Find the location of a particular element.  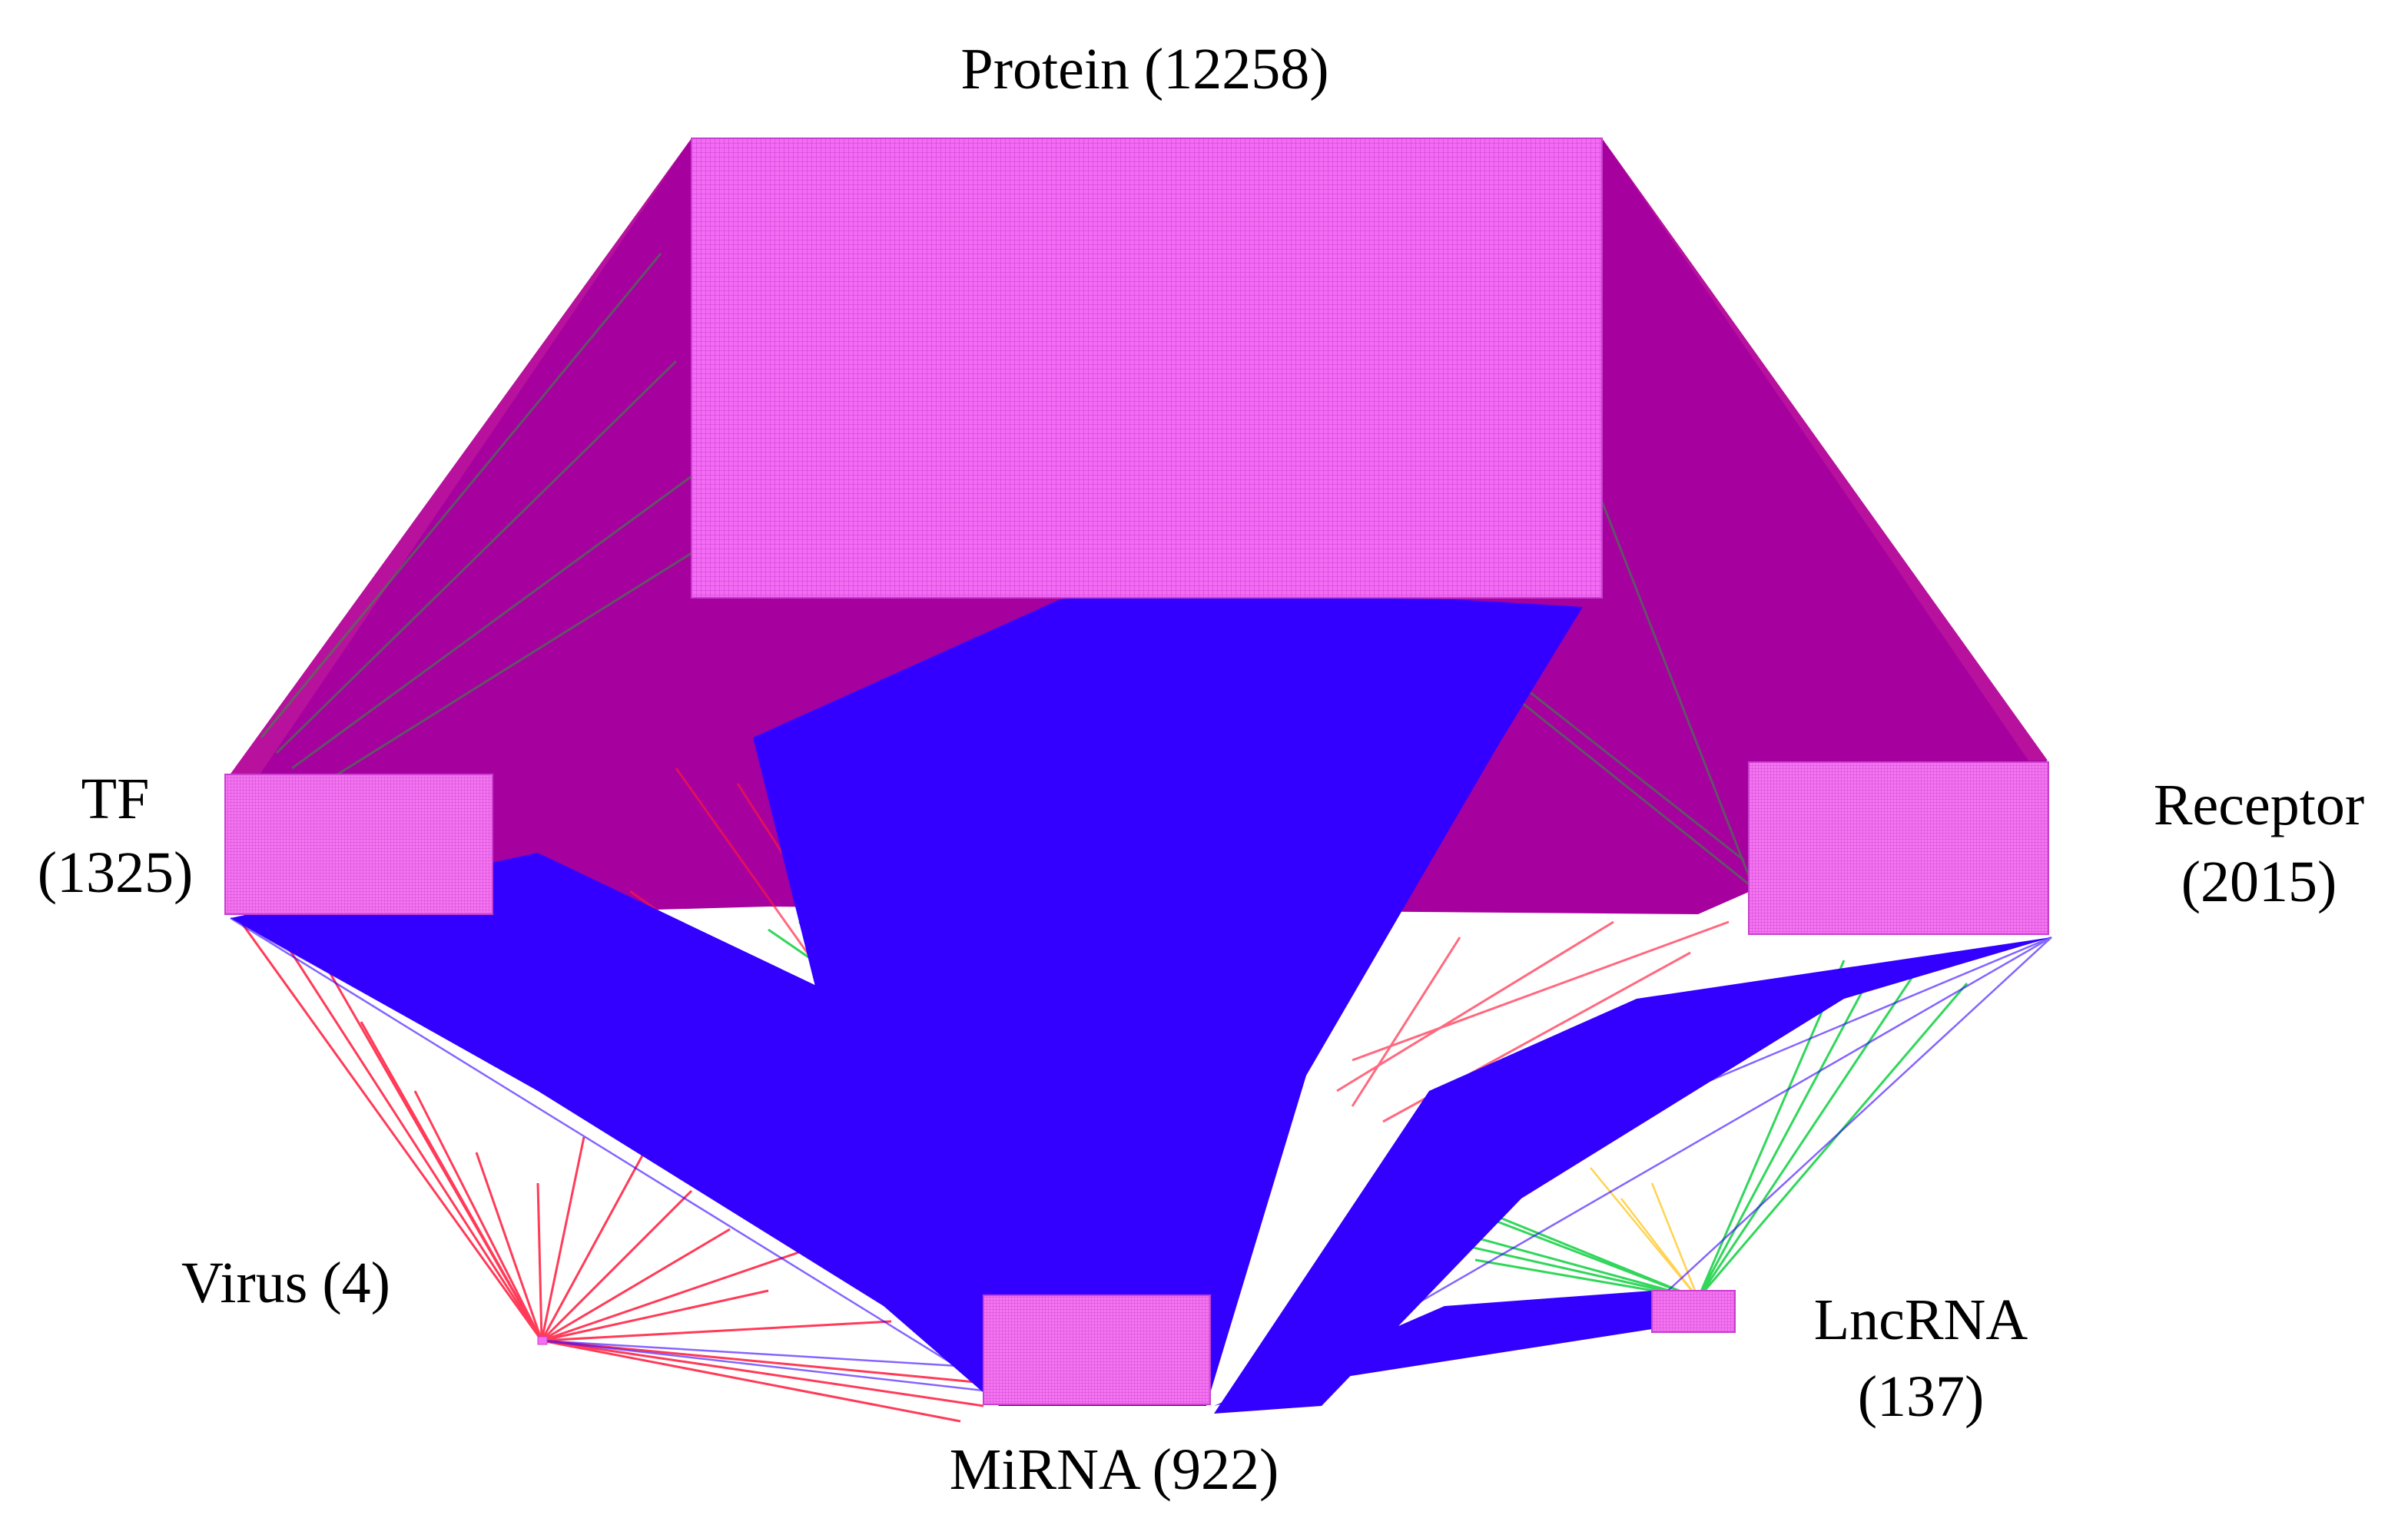

receptor-label: Receptor (2015) is located at coordinates (2259, 843).